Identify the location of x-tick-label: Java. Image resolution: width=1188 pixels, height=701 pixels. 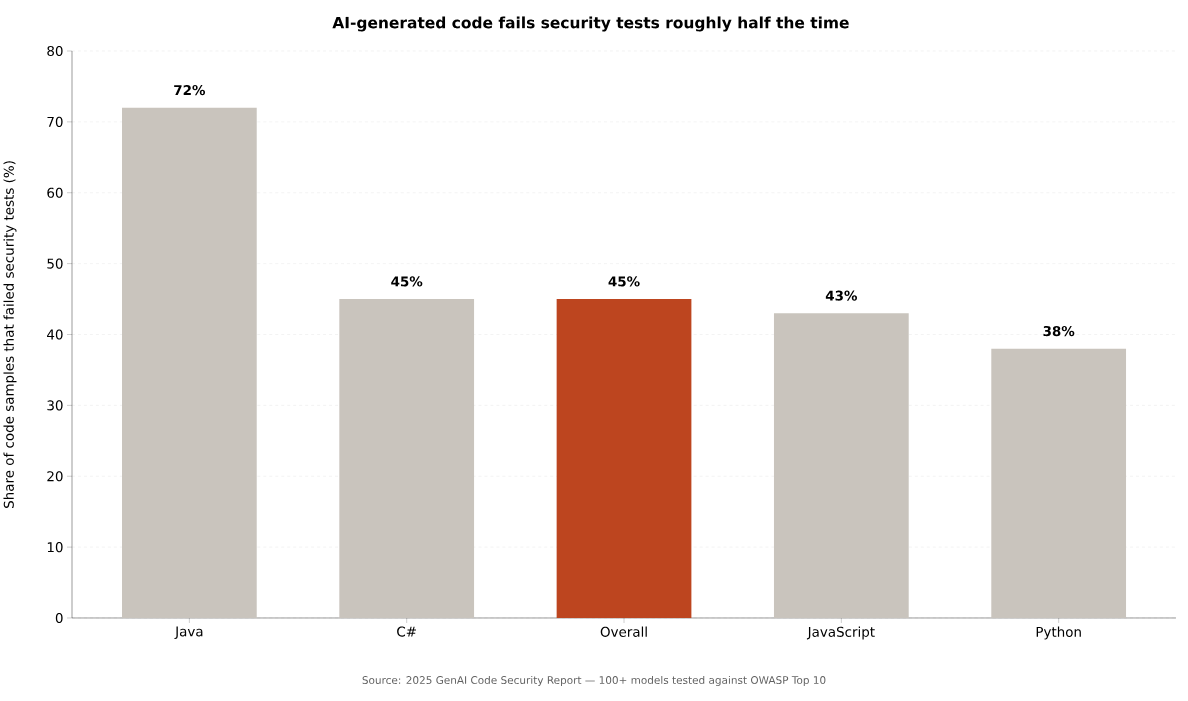
(188, 632).